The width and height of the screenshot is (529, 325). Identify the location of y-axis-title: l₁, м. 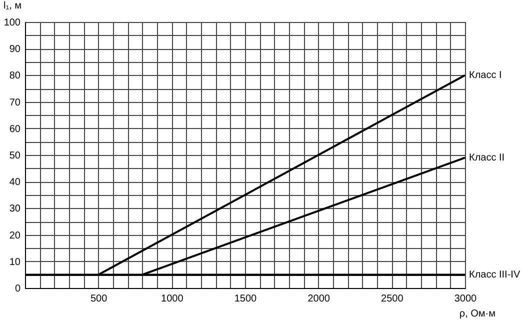
(13, 6).